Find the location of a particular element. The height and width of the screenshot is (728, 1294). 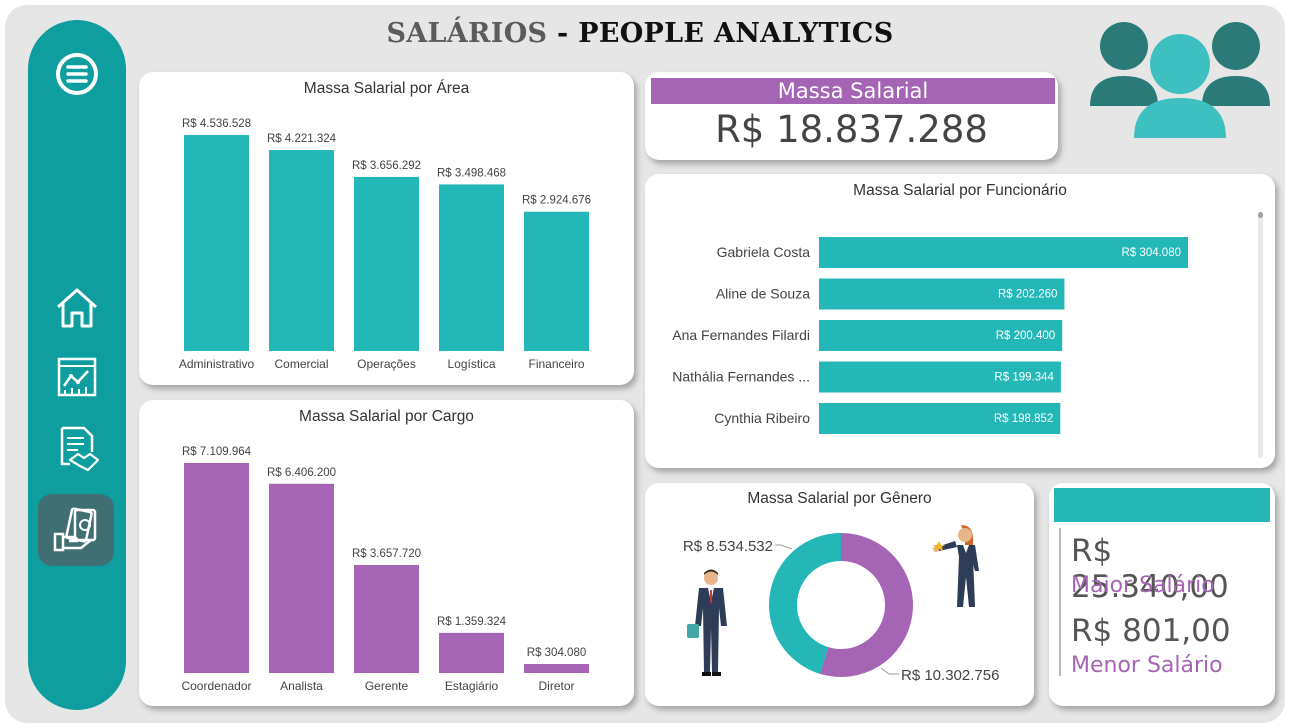

bar-value-label: R$ 198.852 is located at coordinates (1023, 419).